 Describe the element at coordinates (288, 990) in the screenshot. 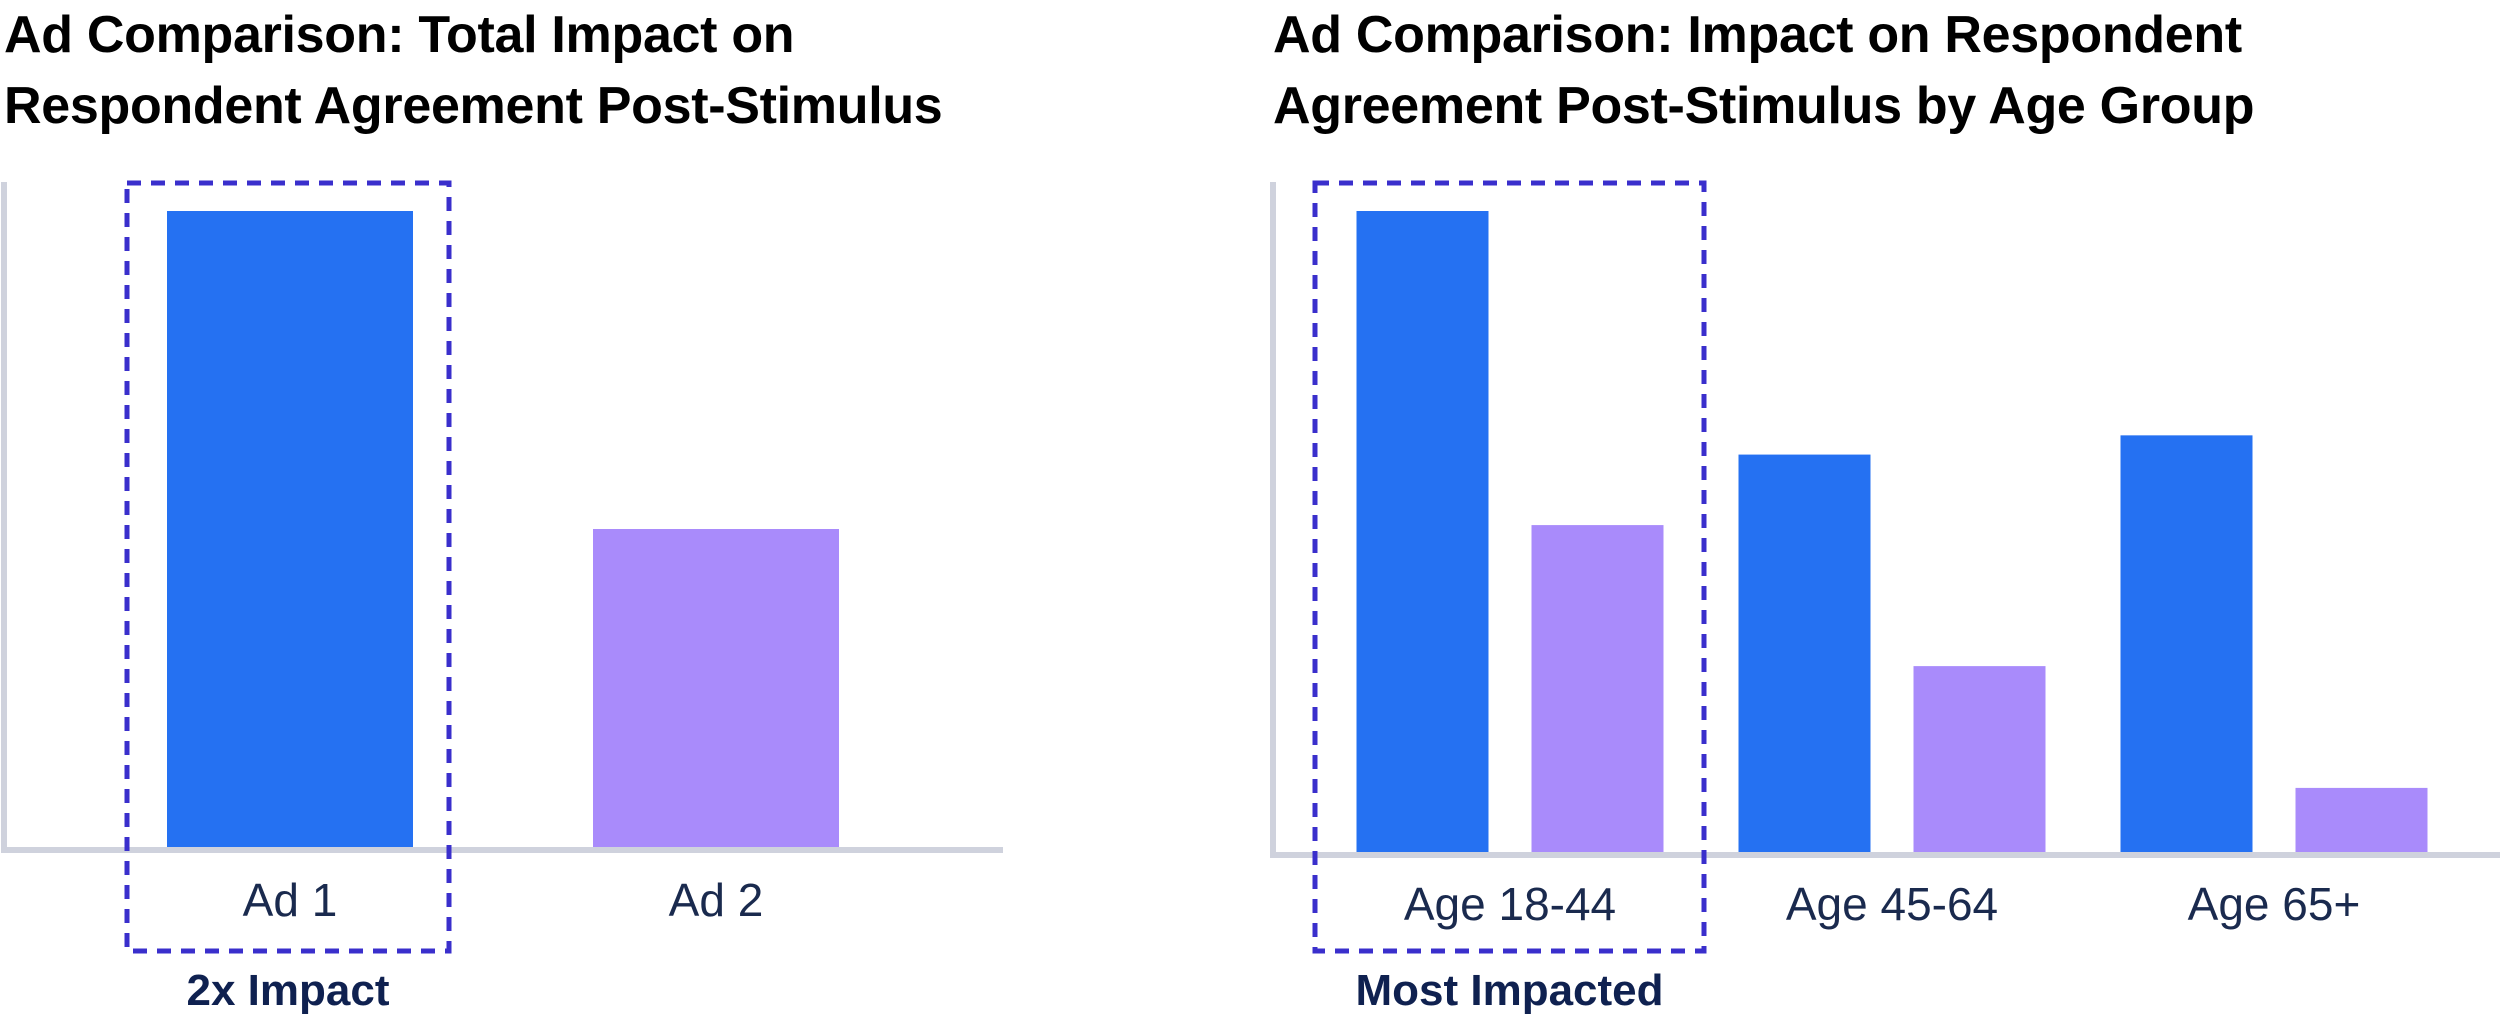

I see `highlight-callout-label: 2x Impact` at that location.